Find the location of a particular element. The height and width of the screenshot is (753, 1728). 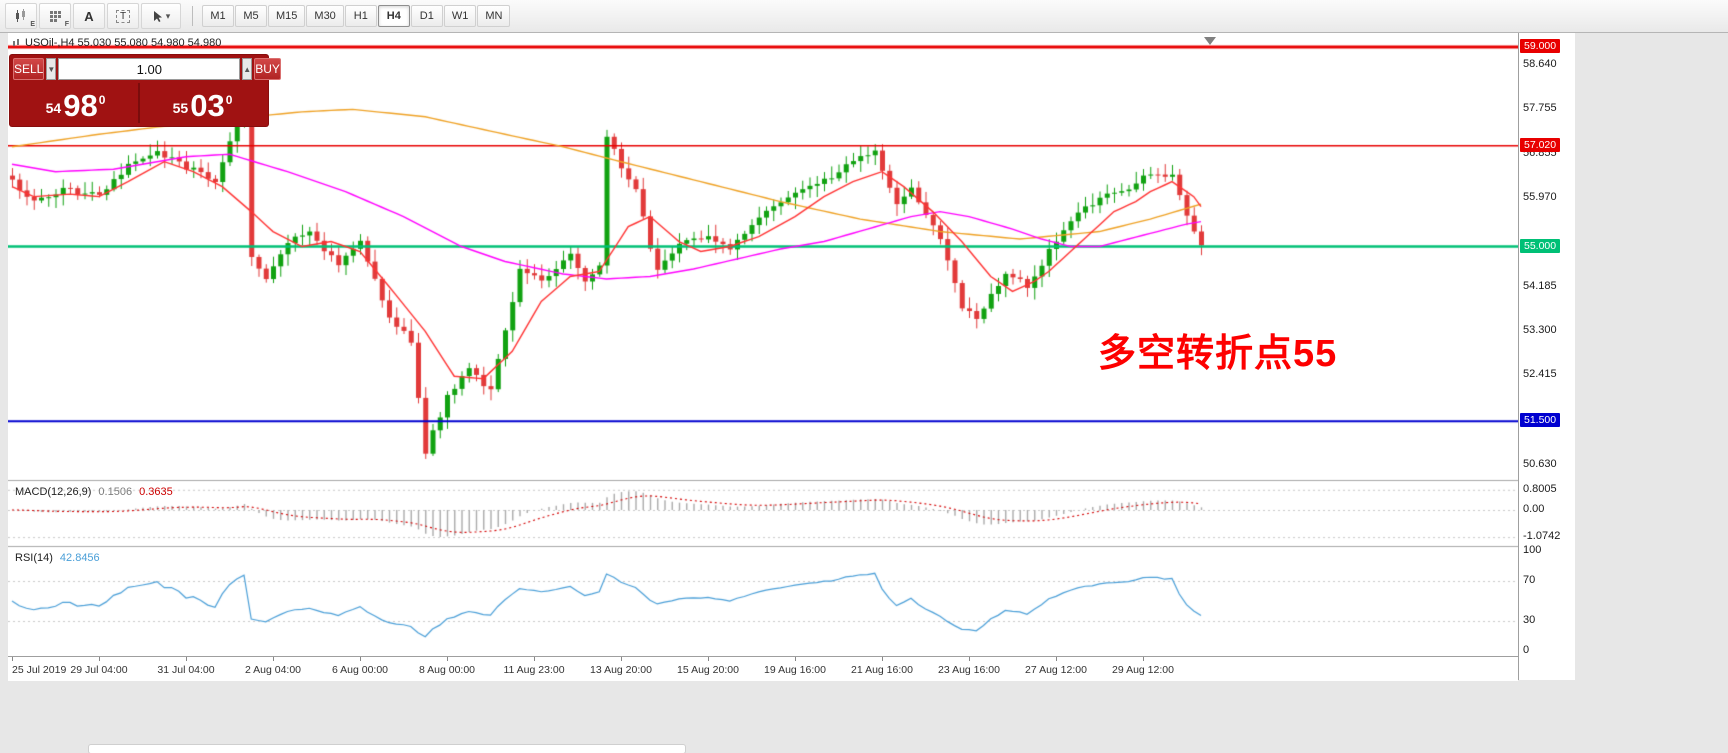

time-axis-label: 23 Aug 16:00 is located at coordinates (969, 670).